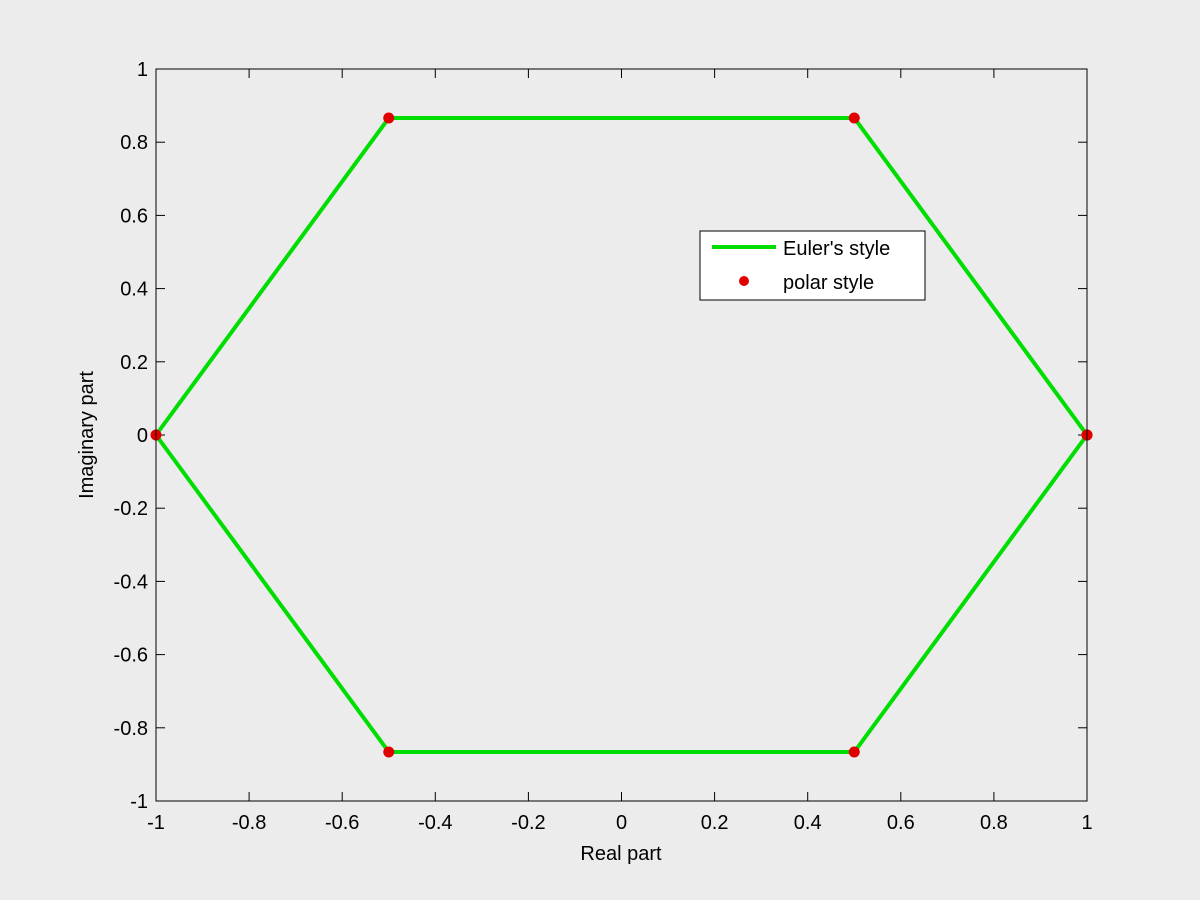 Image resolution: width=1200 pixels, height=900 pixels. Describe the element at coordinates (142, 436) in the screenshot. I see `y-tick-label: 0` at that location.